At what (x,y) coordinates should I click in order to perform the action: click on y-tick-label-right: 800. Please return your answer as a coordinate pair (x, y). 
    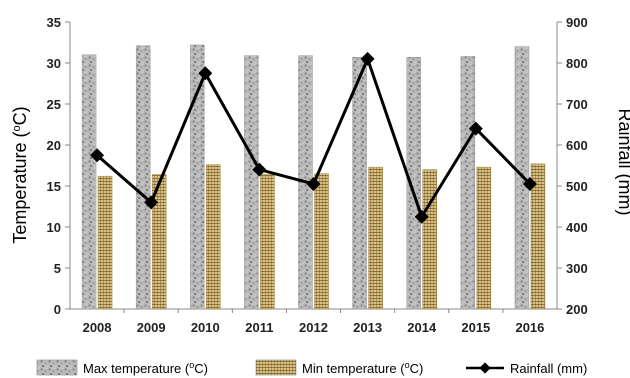
    Looking at the image, I should click on (577, 63).